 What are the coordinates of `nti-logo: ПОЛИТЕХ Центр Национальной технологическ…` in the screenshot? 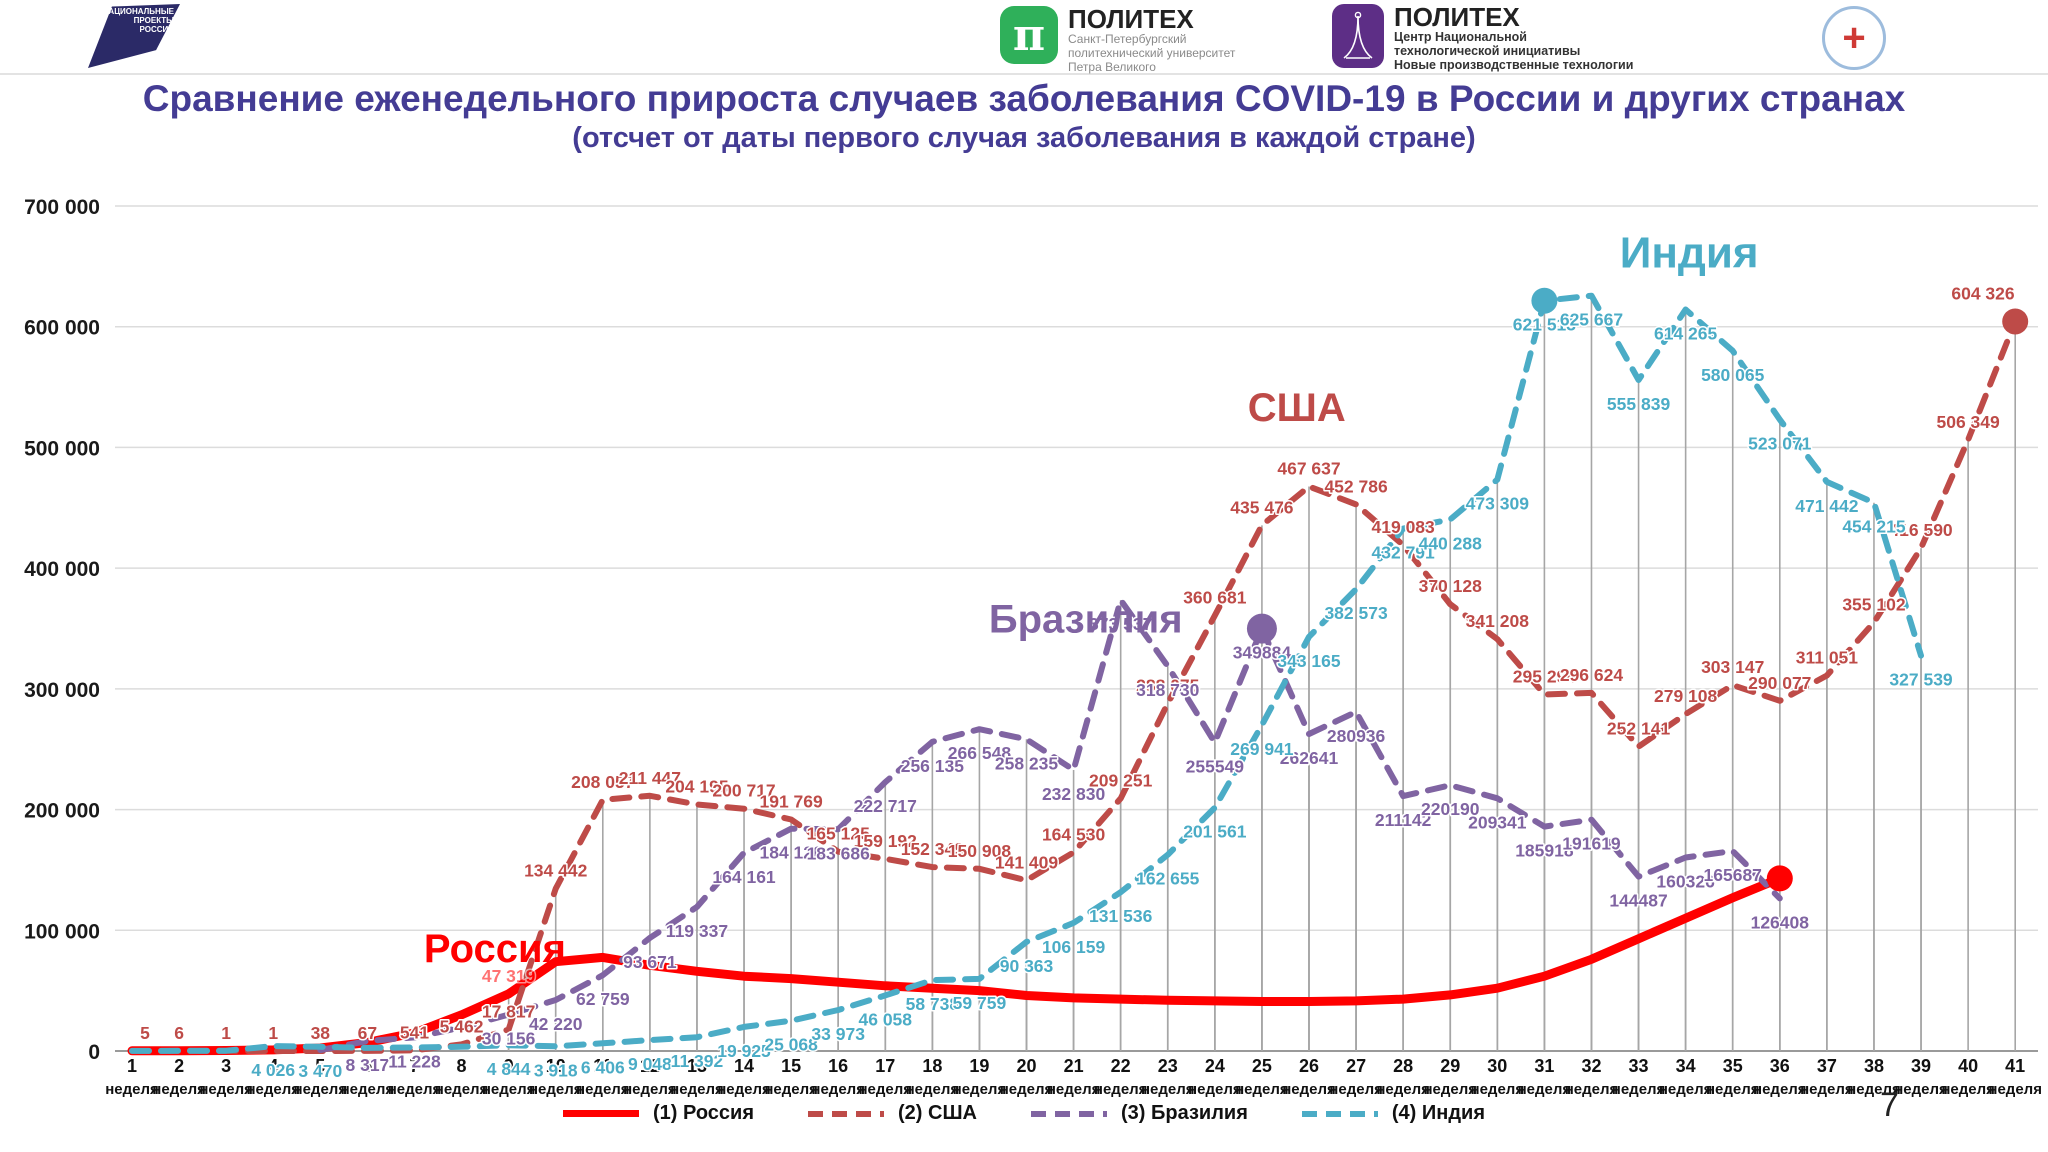 It's located at (1482, 38).